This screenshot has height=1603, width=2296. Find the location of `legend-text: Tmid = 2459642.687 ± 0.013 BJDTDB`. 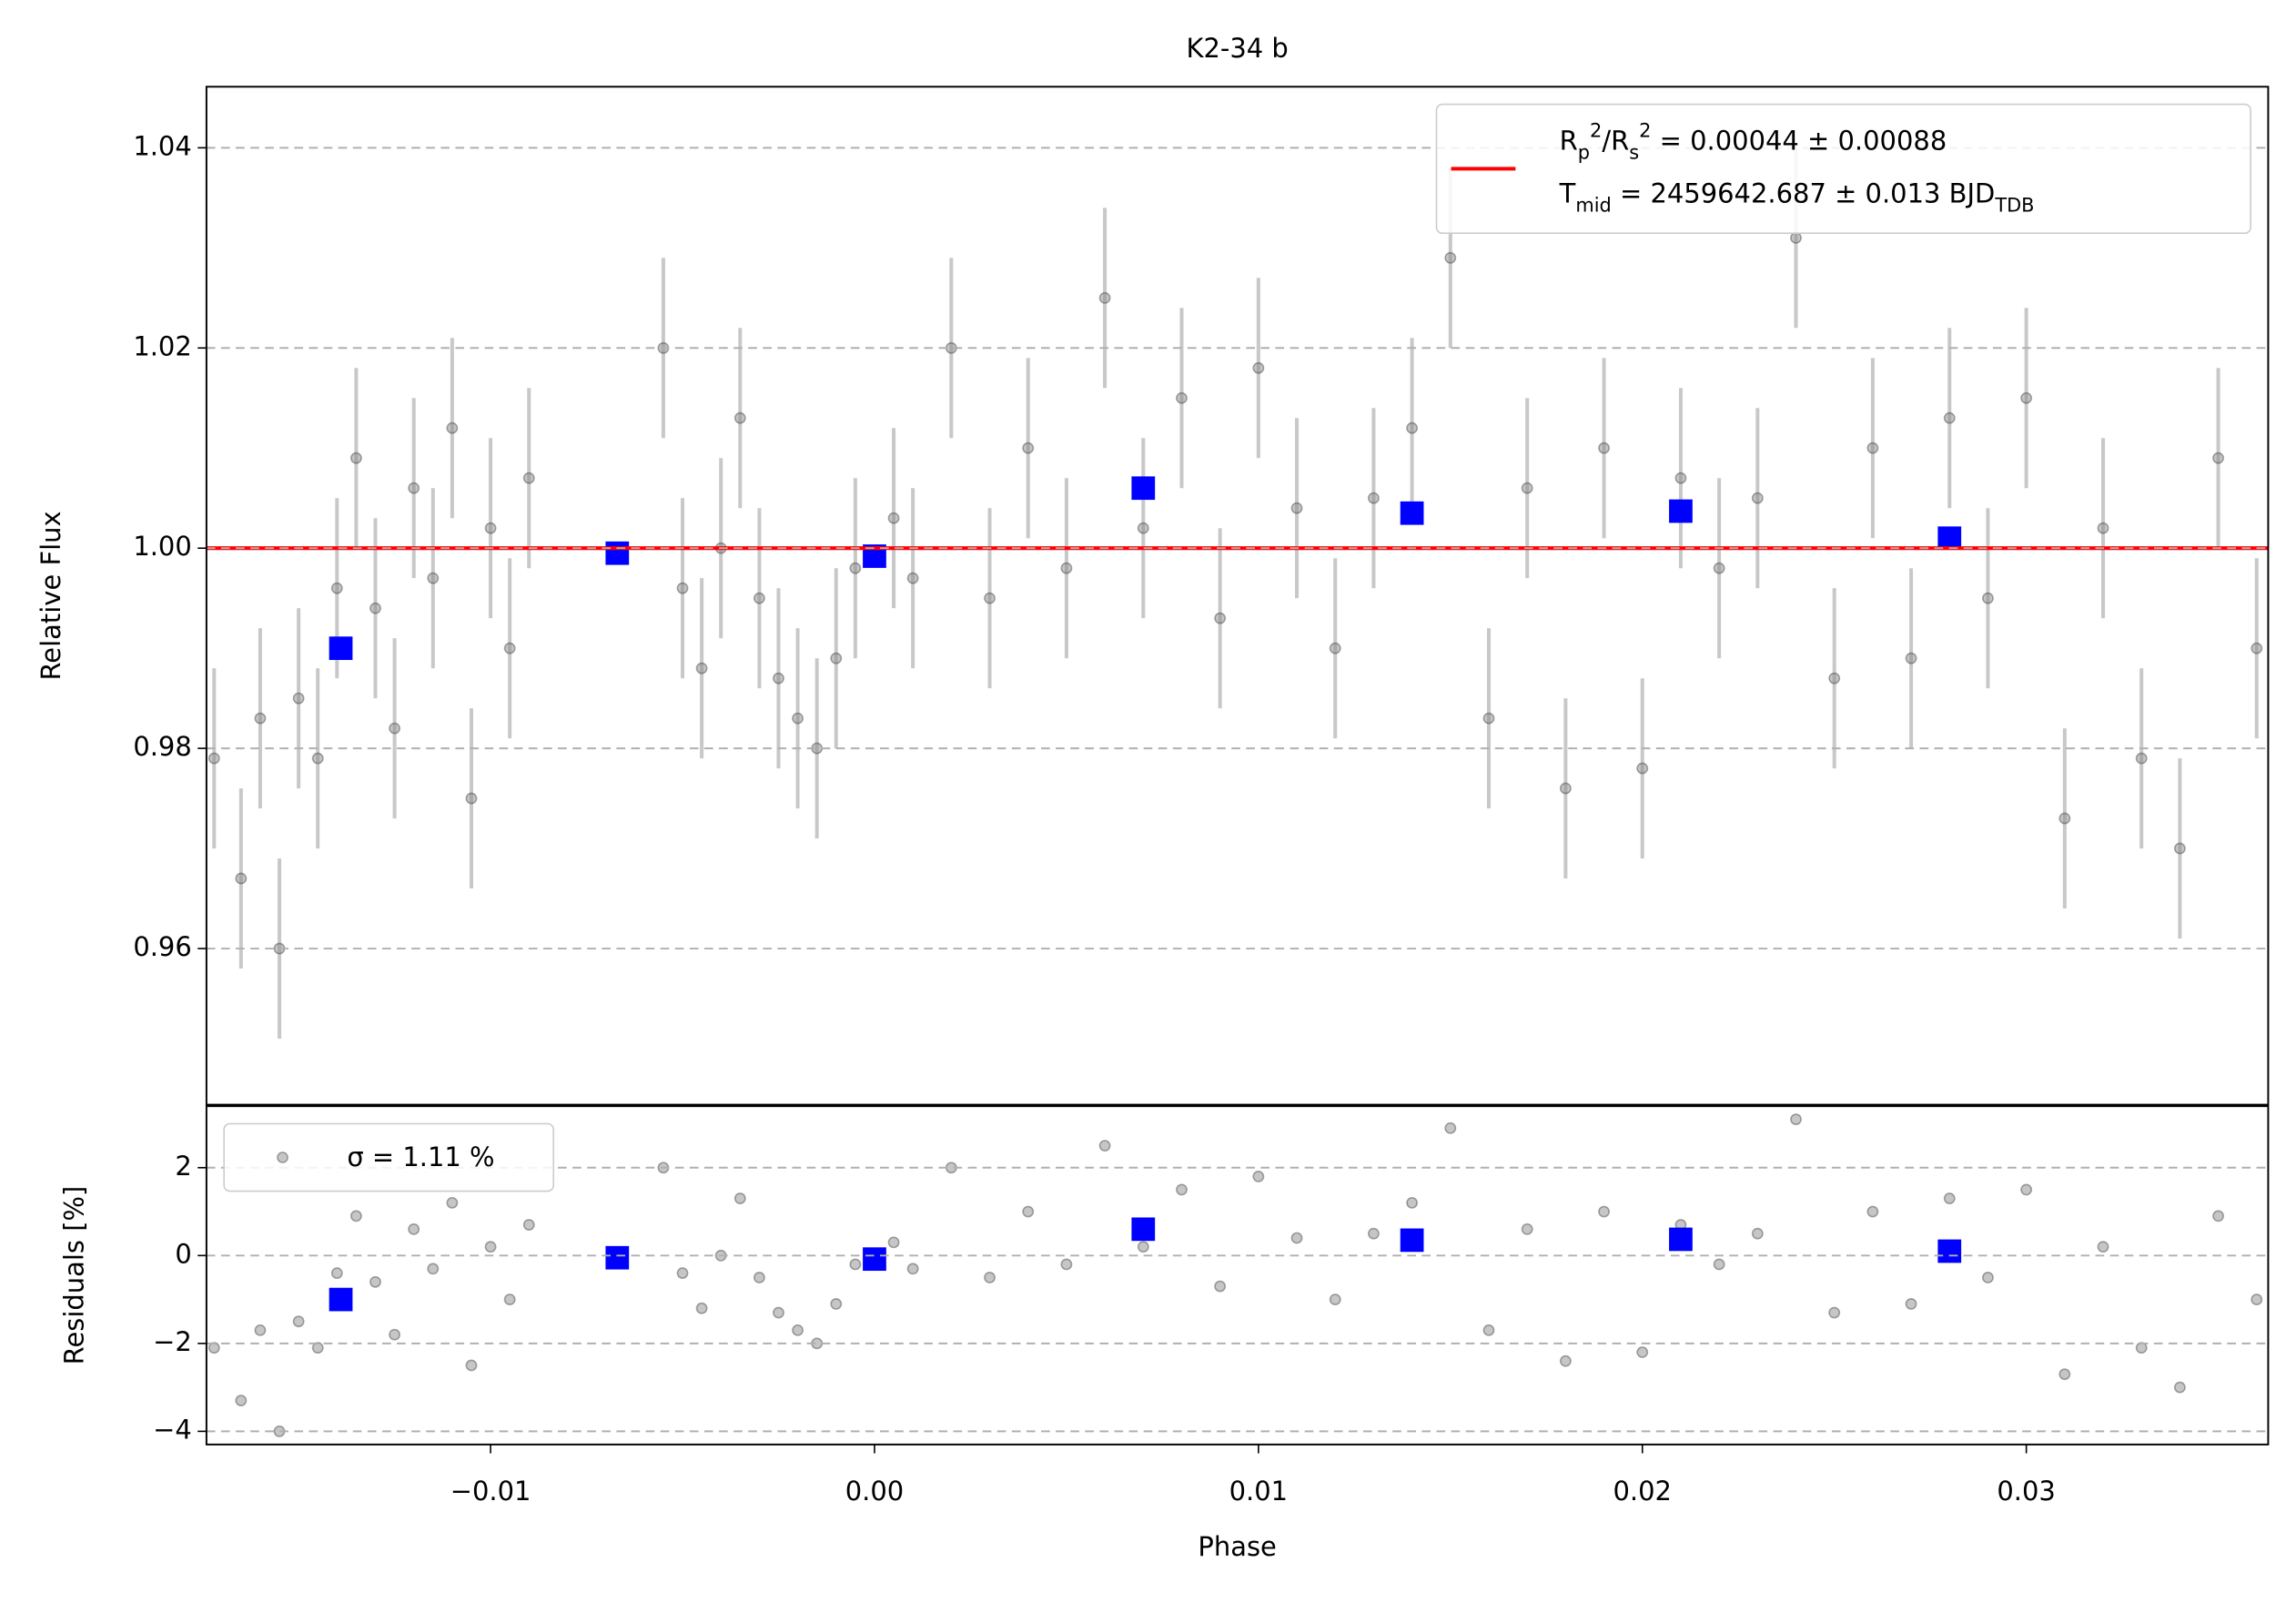

legend-text: Tmid = 2459642.687 ± 0.013 BJDTDB is located at coordinates (1797, 197).